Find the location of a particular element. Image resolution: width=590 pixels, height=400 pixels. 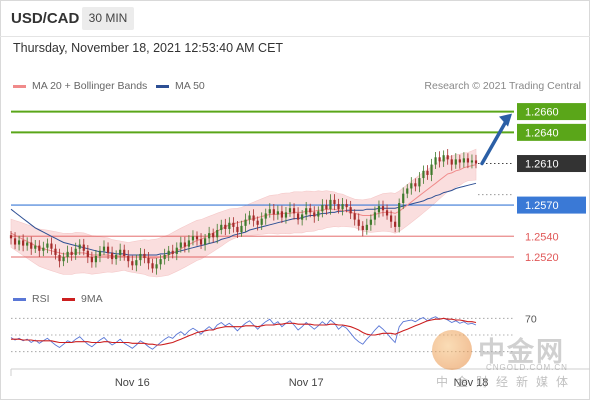

x-tick-label: Nov 16 is located at coordinates (132, 383).